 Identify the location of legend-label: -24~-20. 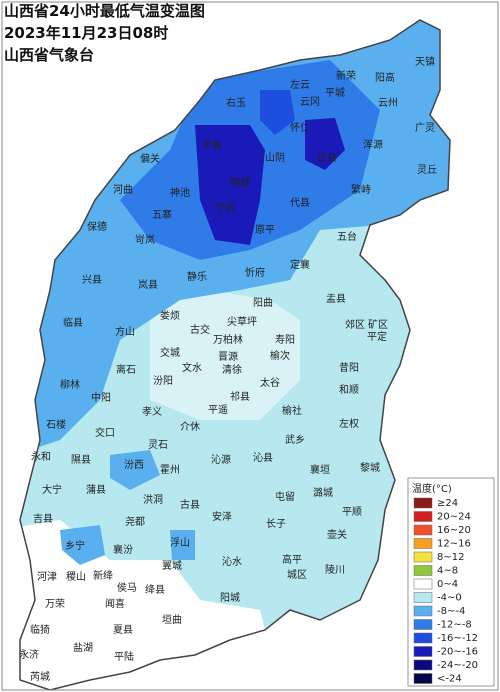
(457, 665).